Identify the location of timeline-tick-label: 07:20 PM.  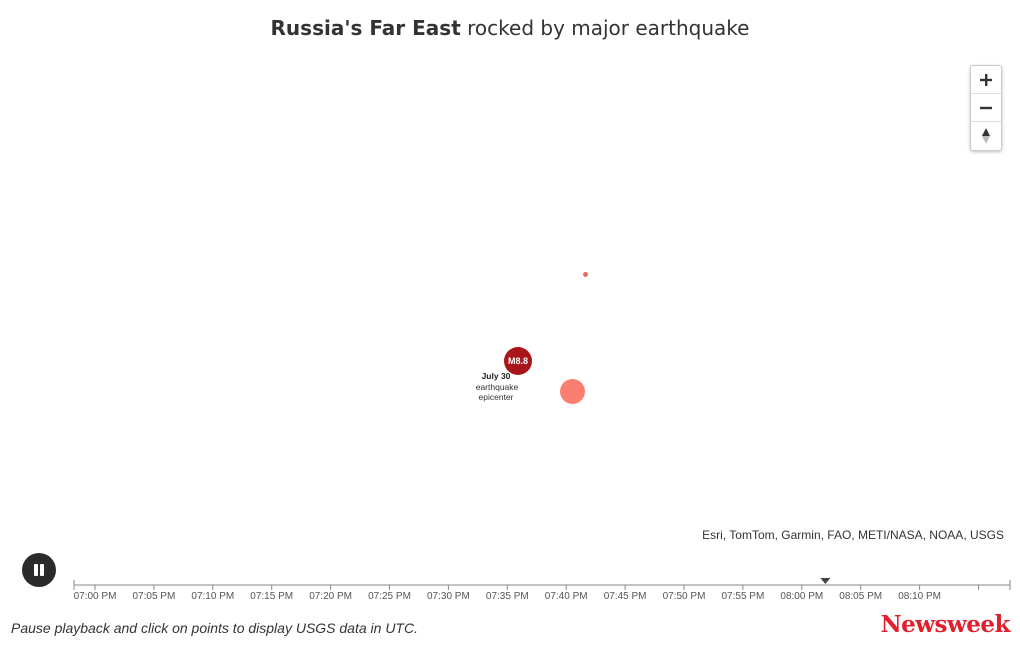
(330, 596).